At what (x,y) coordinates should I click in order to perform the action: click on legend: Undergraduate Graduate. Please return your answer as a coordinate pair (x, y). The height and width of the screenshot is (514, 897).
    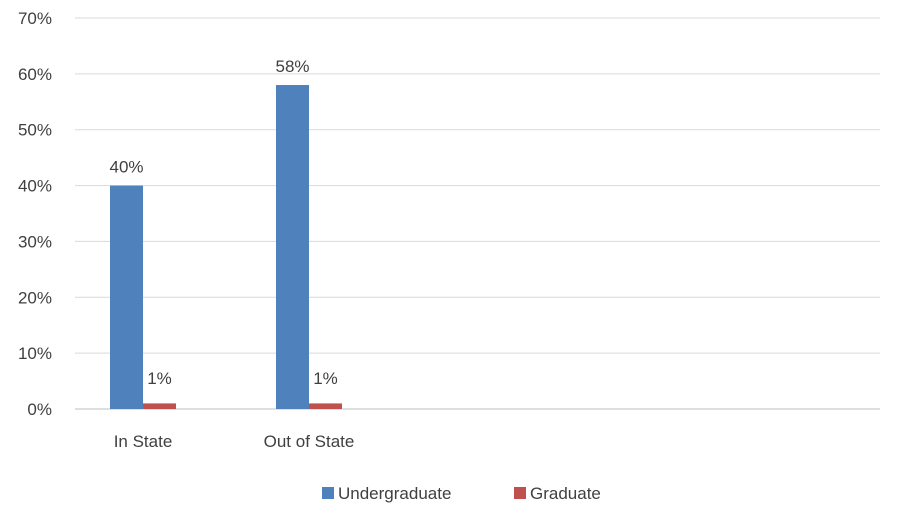
    Looking at the image, I should click on (461, 493).